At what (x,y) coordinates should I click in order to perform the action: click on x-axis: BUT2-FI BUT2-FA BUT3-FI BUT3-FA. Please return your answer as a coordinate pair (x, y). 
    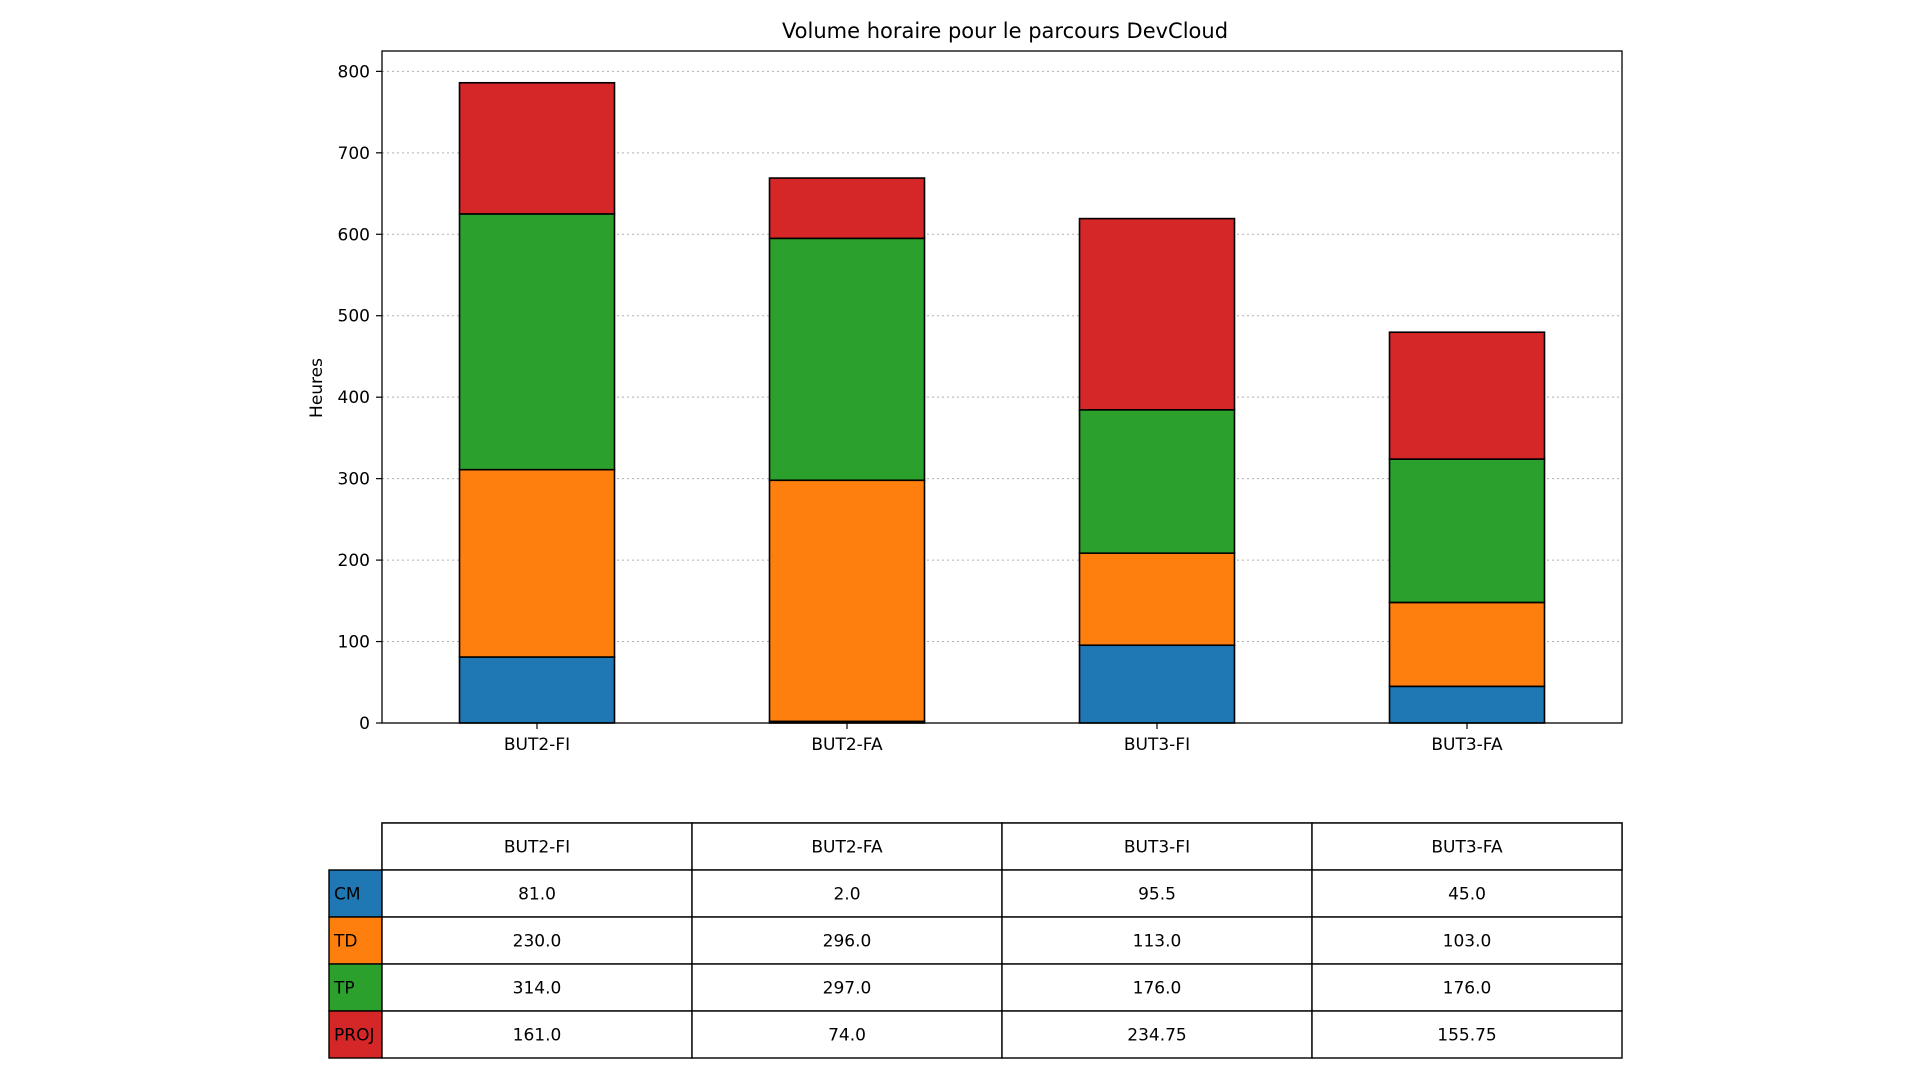
    Looking at the image, I should click on (1003, 739).